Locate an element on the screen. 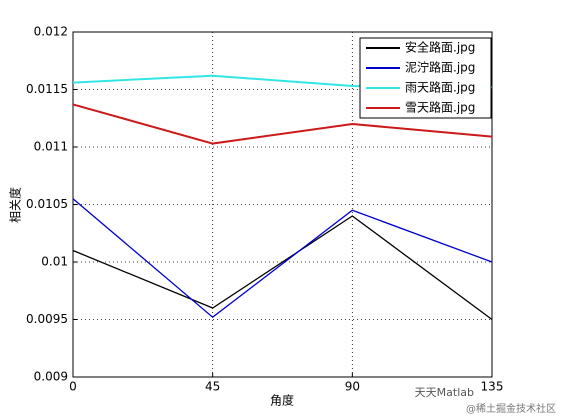 This screenshot has height=420, width=561. watermark: 天天Matlab is located at coordinates (444, 392).